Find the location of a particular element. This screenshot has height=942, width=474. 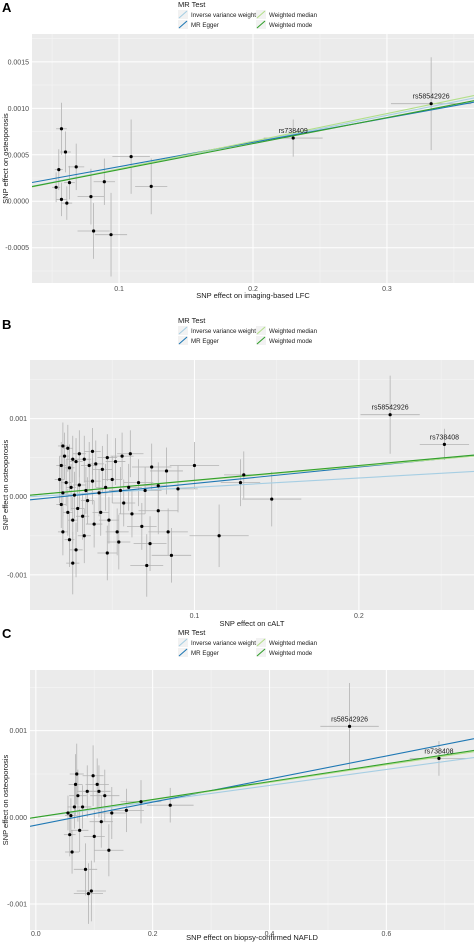

y-tick-label: -0.001 is located at coordinates (17, 905).